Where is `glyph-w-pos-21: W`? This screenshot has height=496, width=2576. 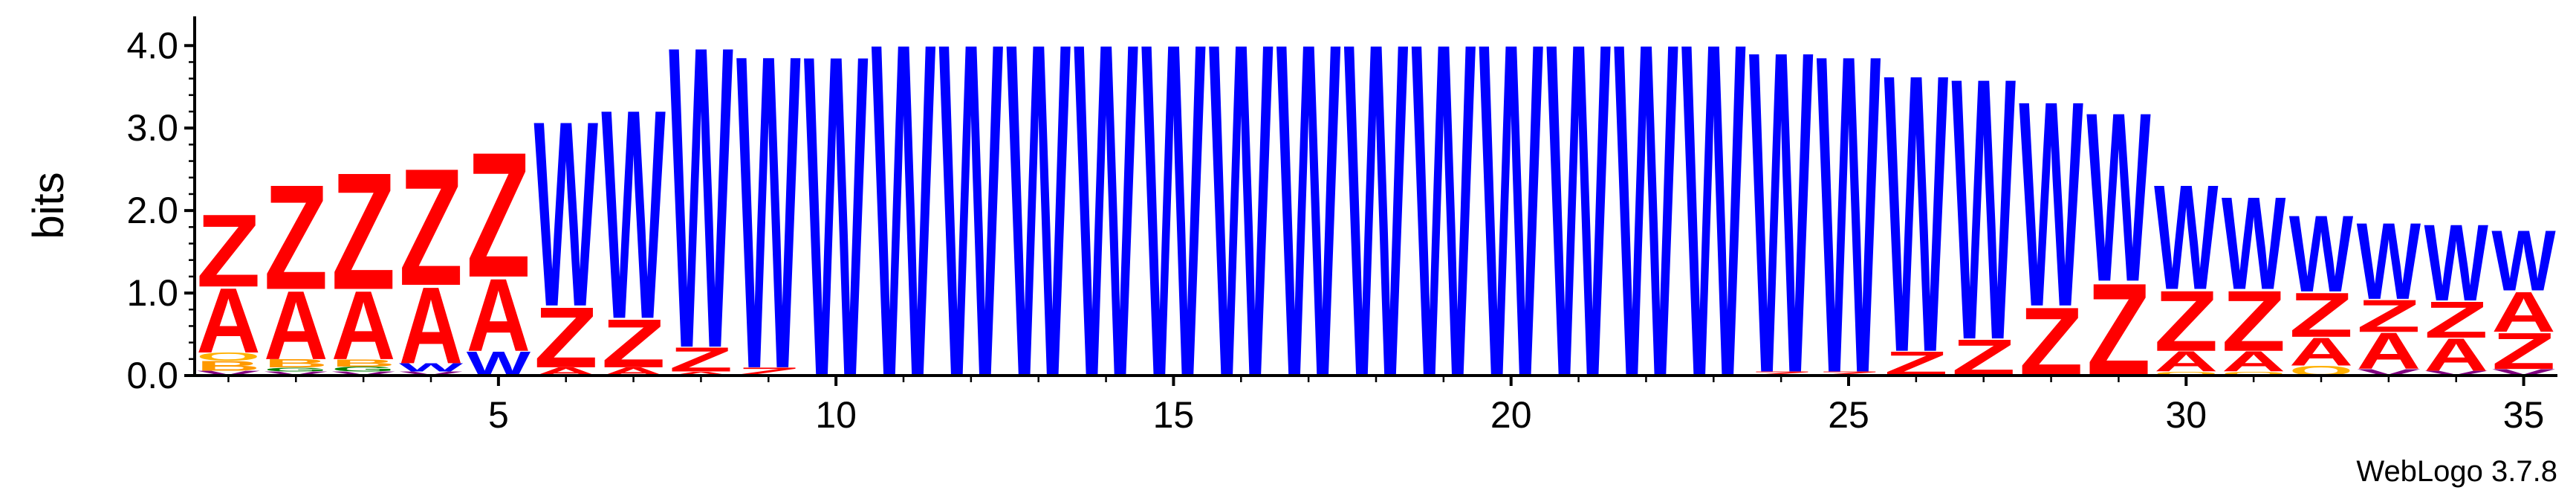 glyph-w-pos-21: W is located at coordinates (1578, 238).